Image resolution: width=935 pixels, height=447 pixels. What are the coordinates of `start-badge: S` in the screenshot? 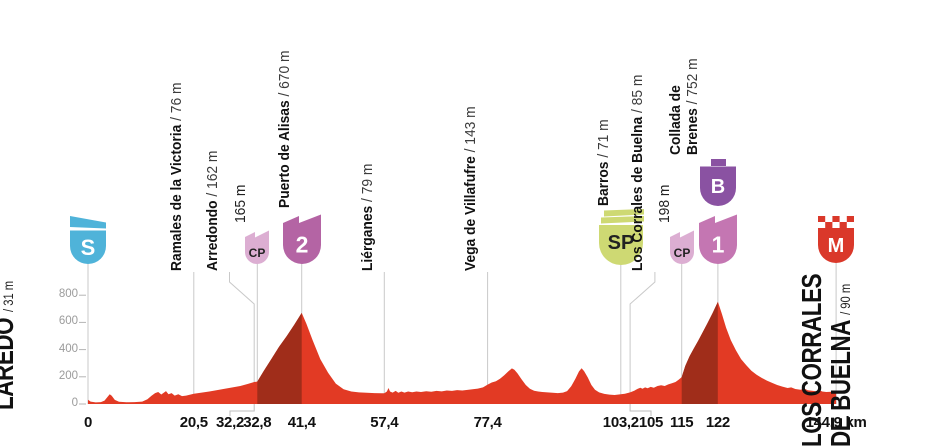 It's located at (88, 240).